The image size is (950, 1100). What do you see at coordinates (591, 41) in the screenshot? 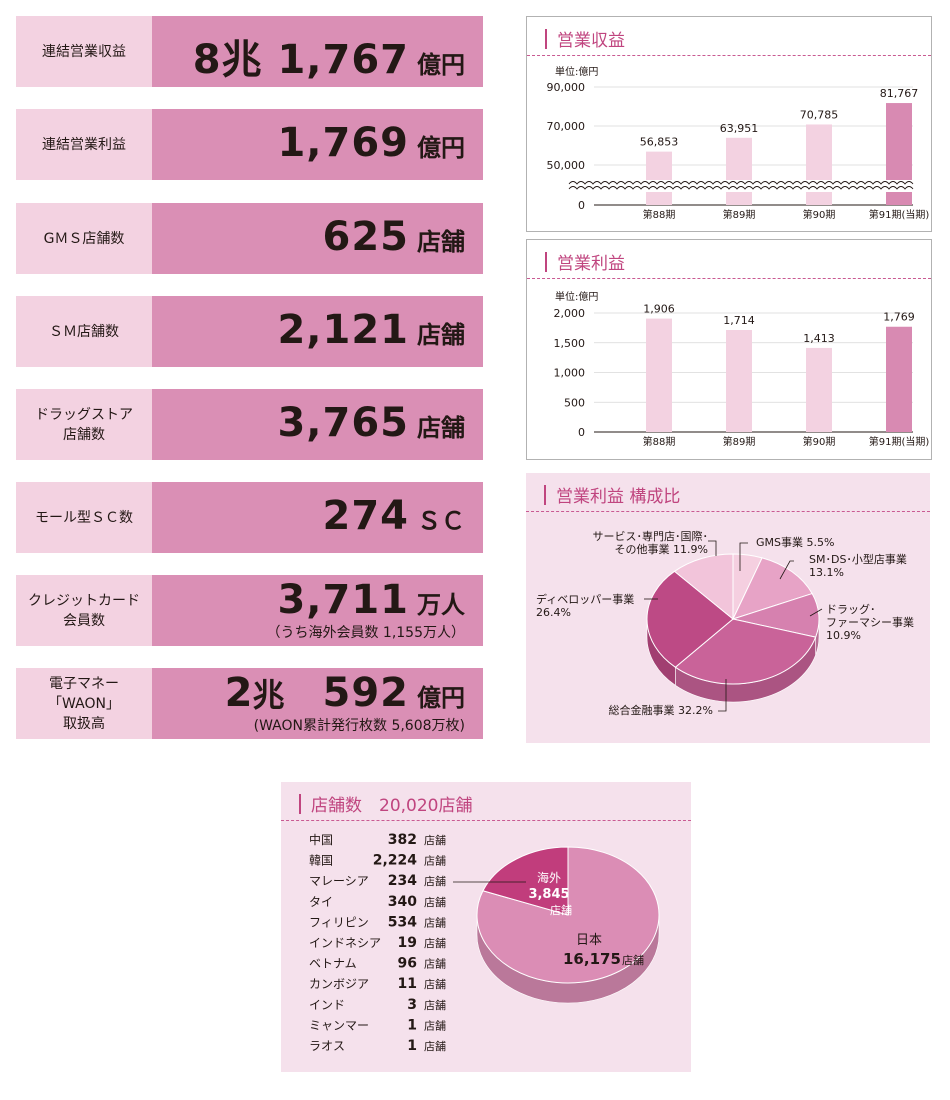
I see `revenue-chart-title: 営業収益` at bounding box center [591, 41].